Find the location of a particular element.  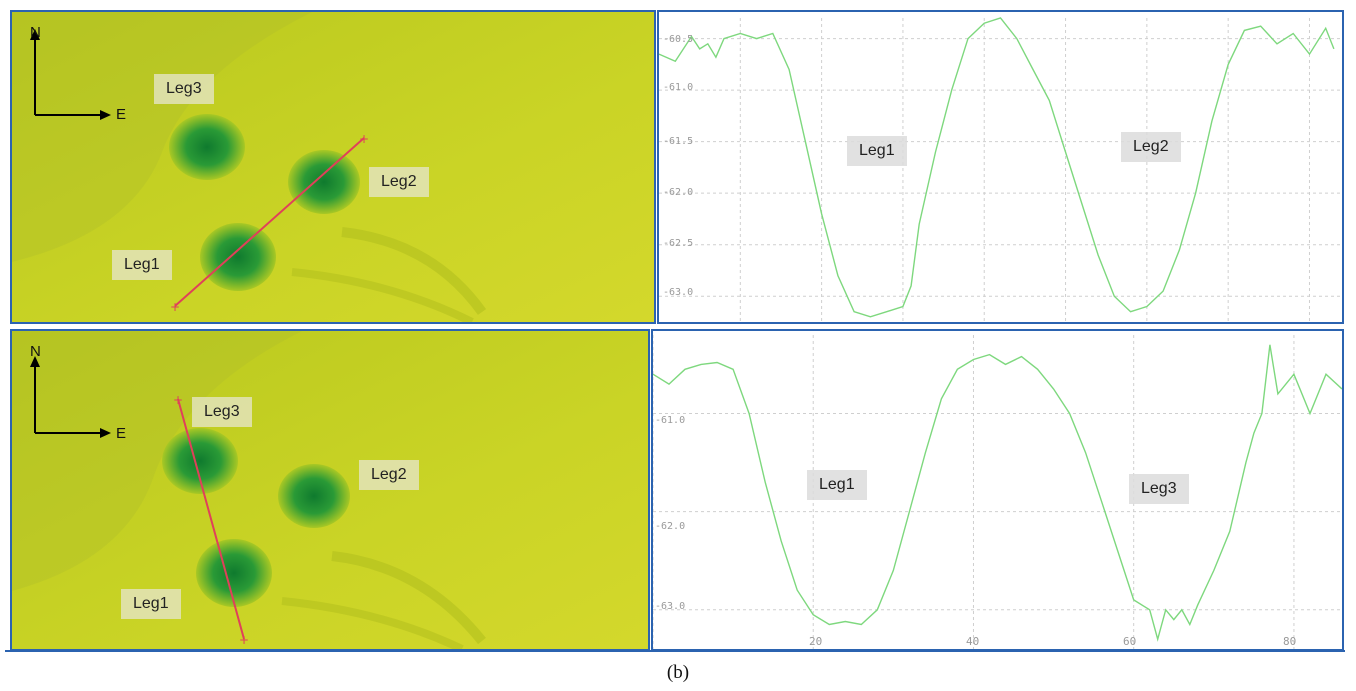

ytick-label: -60.5 is located at coordinates (678, 39).